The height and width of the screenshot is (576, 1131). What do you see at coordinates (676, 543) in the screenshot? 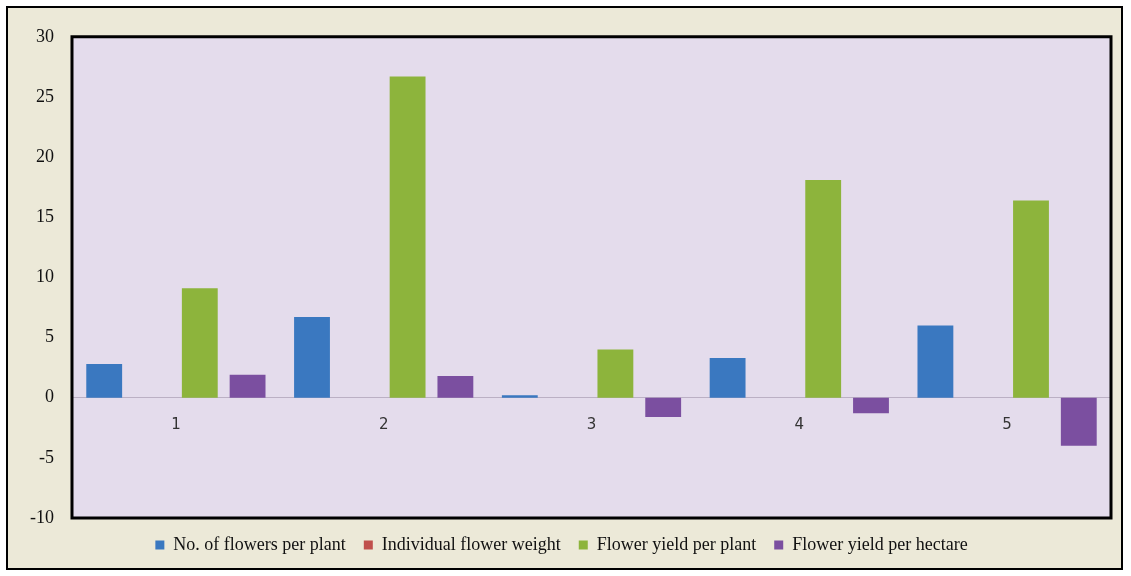
I see `legend-label: Flower yield per plant` at bounding box center [676, 543].